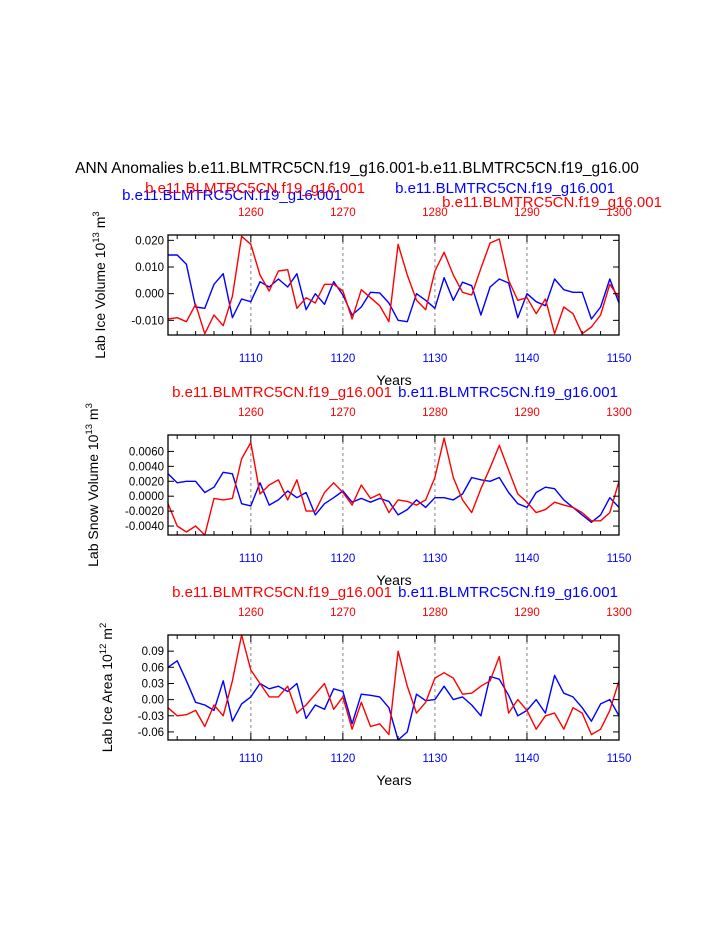 Image resolution: width=723 pixels, height=935 pixels. What do you see at coordinates (151, 733) in the screenshot?
I see `y-tick-label: -0.06` at bounding box center [151, 733].